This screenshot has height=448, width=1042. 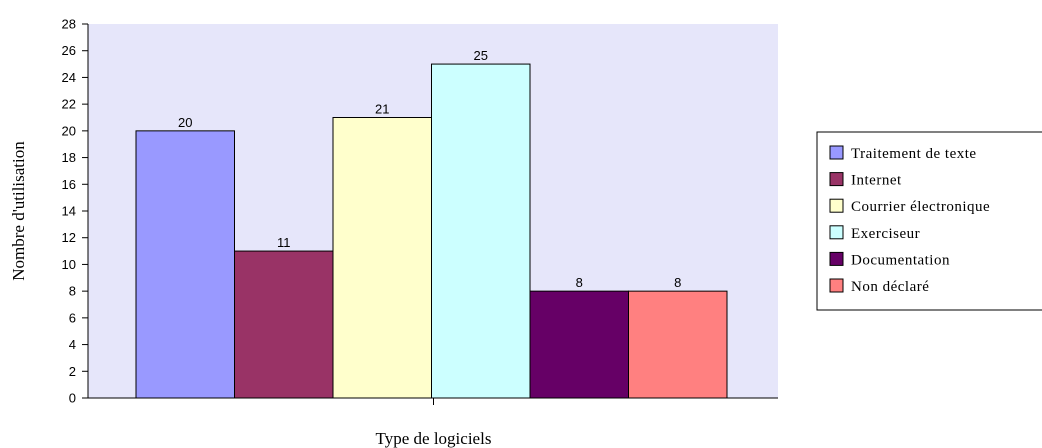 I want to click on legend-box, so click(x=929, y=221).